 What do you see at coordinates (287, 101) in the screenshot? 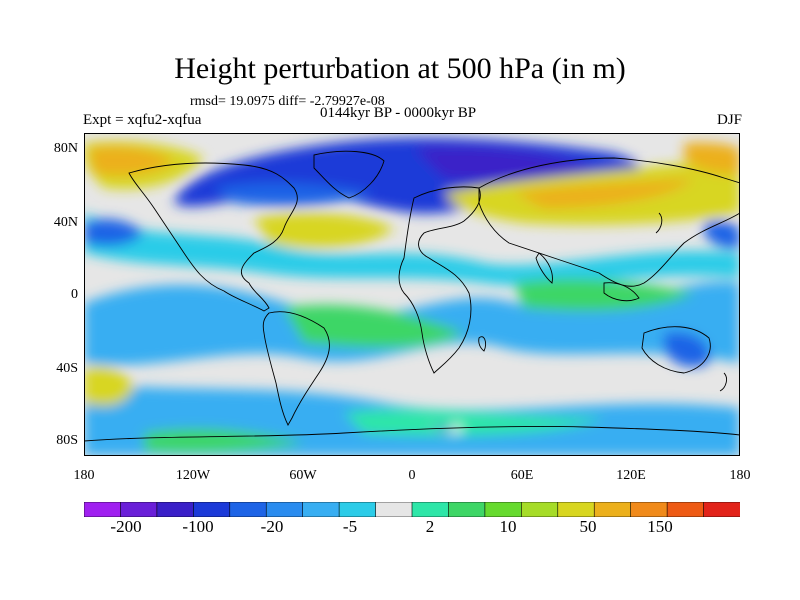
I see `stats-text: rmsd= 19.0975 diff= -2.79927e-08` at bounding box center [287, 101].